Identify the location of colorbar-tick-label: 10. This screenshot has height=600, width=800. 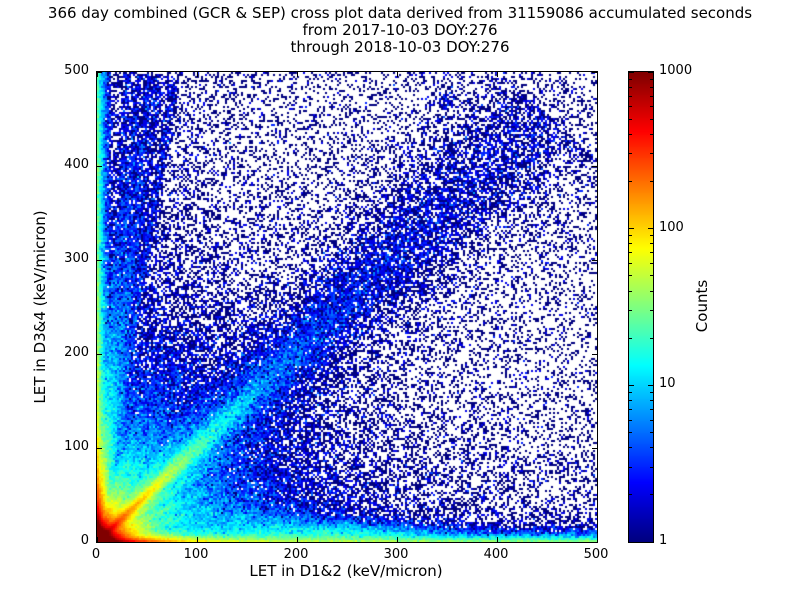
(667, 384).